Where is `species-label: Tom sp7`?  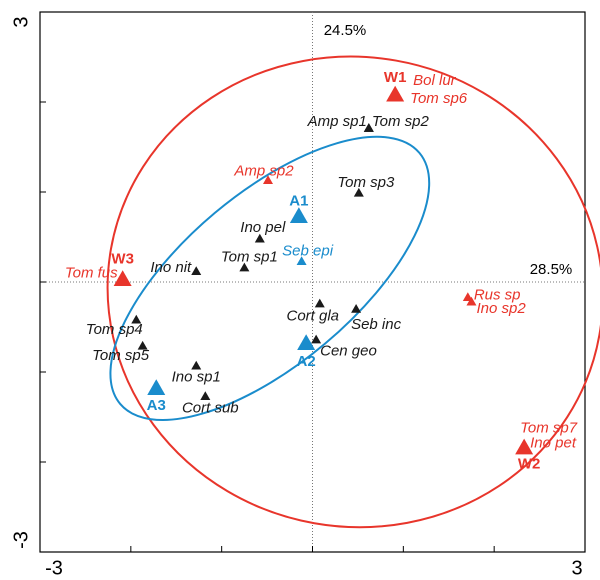
species-label: Tom sp7 is located at coordinates (549, 428).